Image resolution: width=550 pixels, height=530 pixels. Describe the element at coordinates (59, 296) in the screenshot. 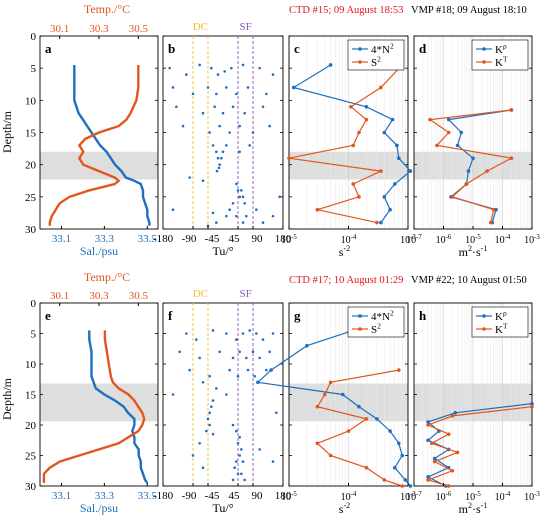

I see `temp-tick-label: 30.1` at that location.